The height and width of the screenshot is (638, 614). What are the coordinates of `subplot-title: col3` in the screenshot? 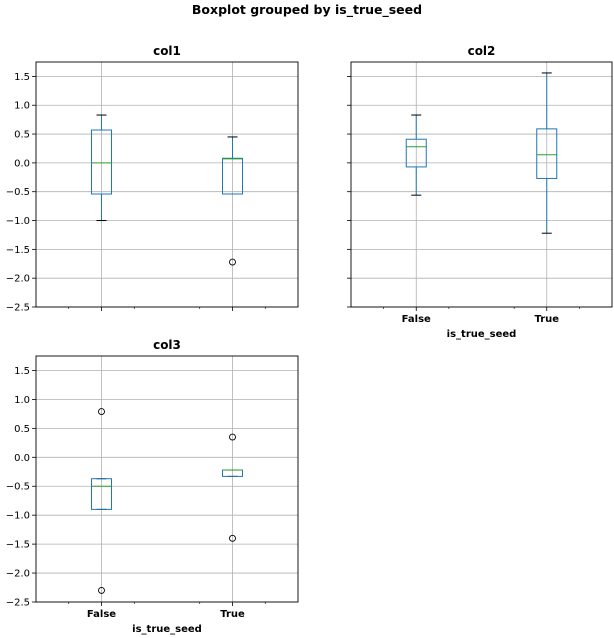 It's located at (167, 345).